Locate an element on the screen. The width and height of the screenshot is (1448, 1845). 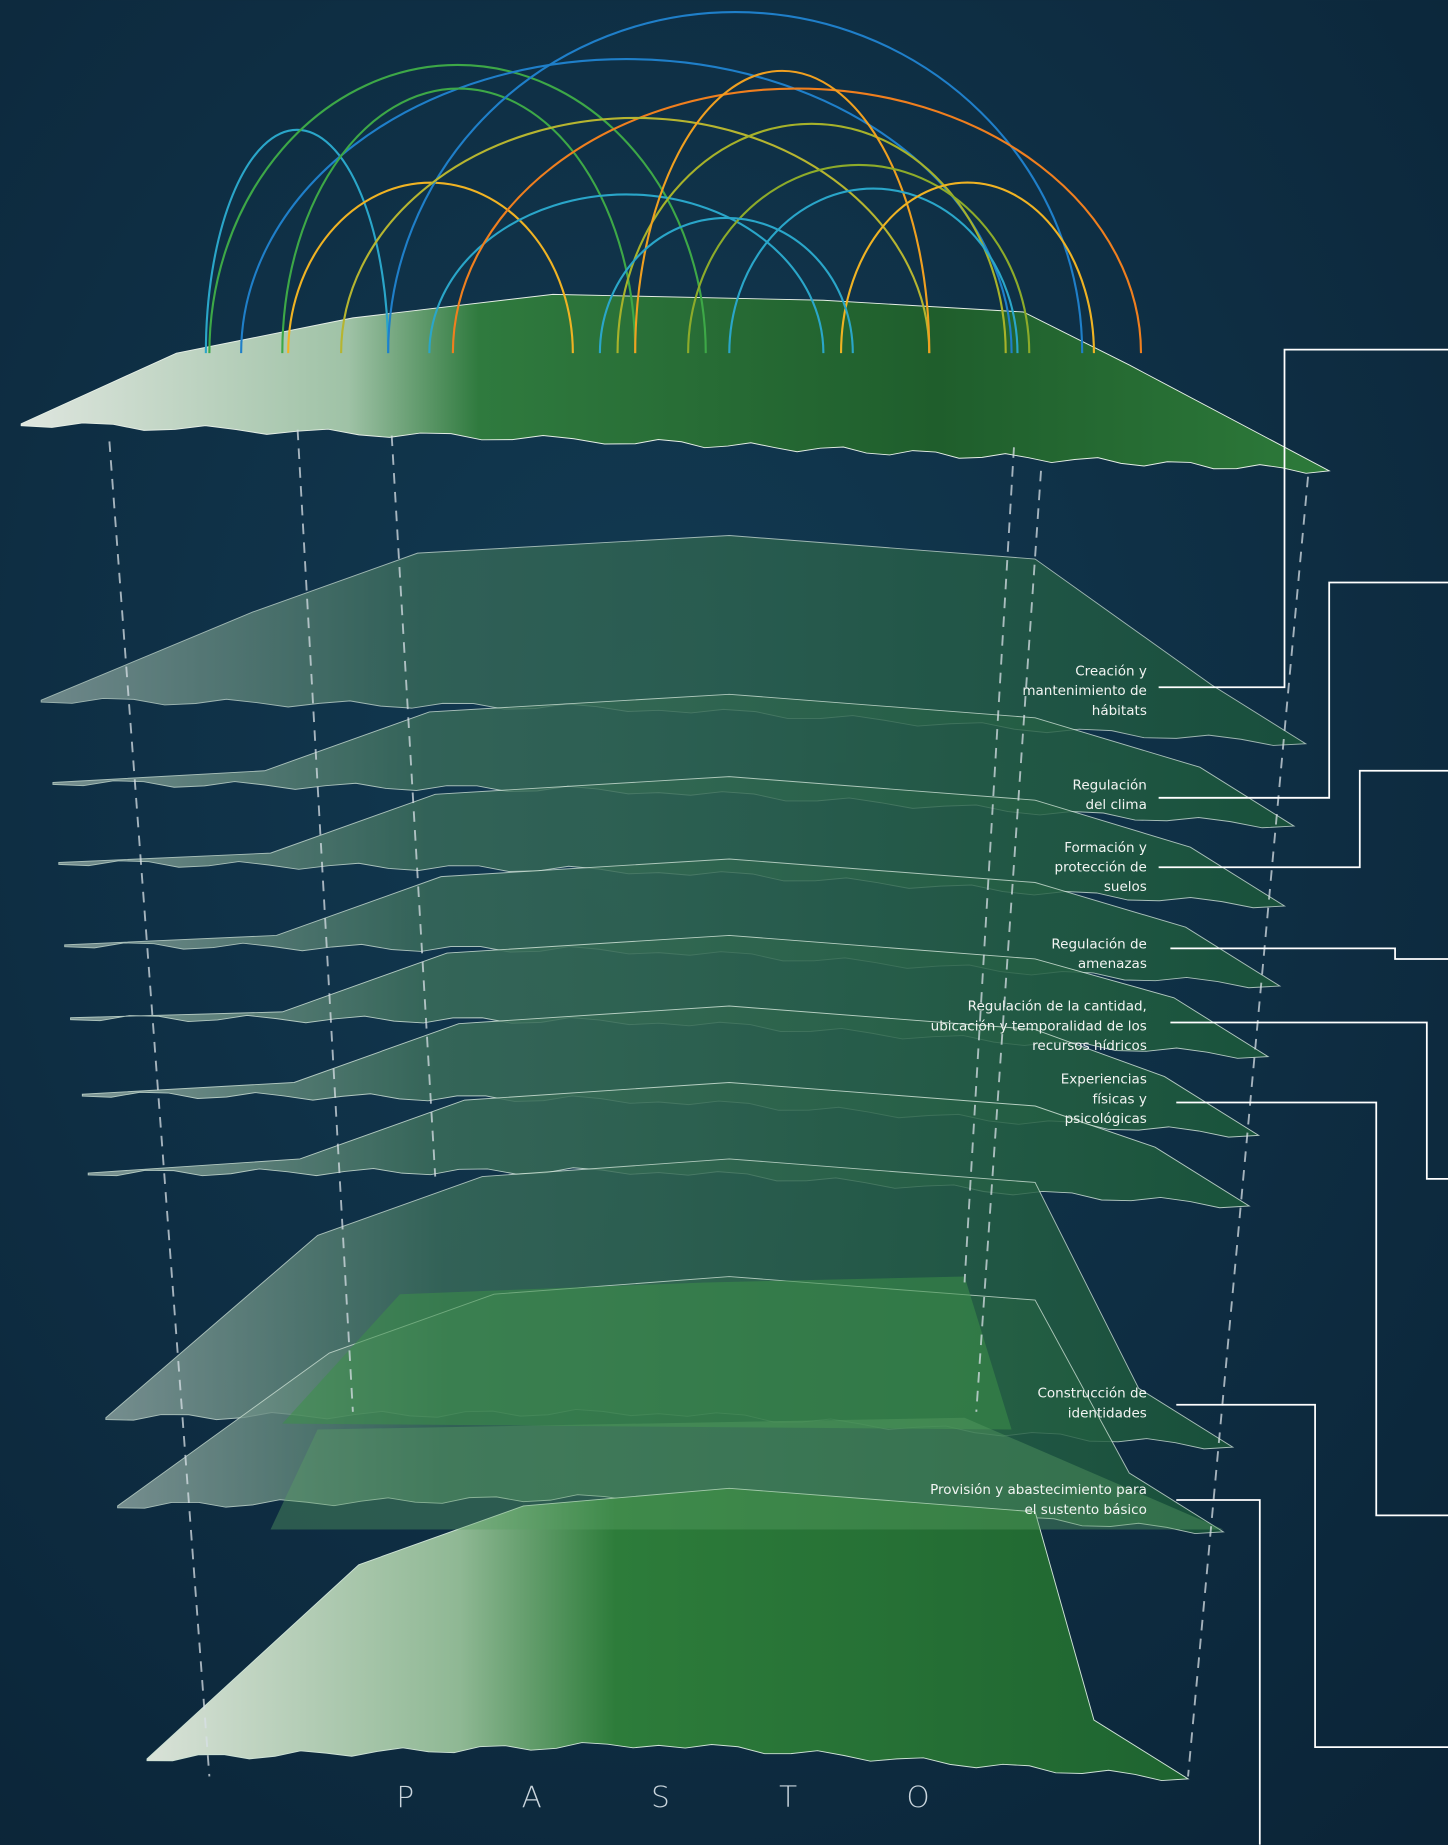
service-label: Regulación de is located at coordinates (1099, 944).